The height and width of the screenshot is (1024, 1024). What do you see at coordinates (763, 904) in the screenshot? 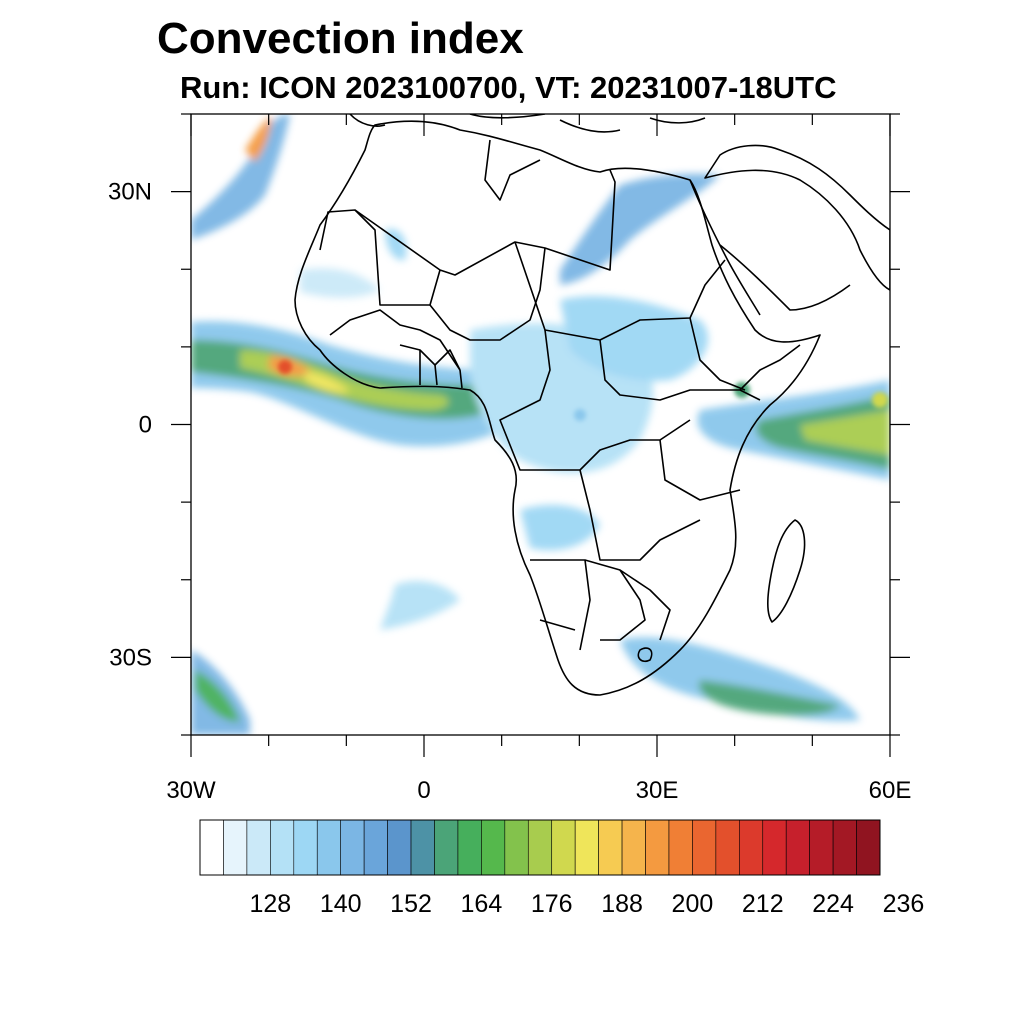
I see `colorbar-label: 212` at bounding box center [763, 904].